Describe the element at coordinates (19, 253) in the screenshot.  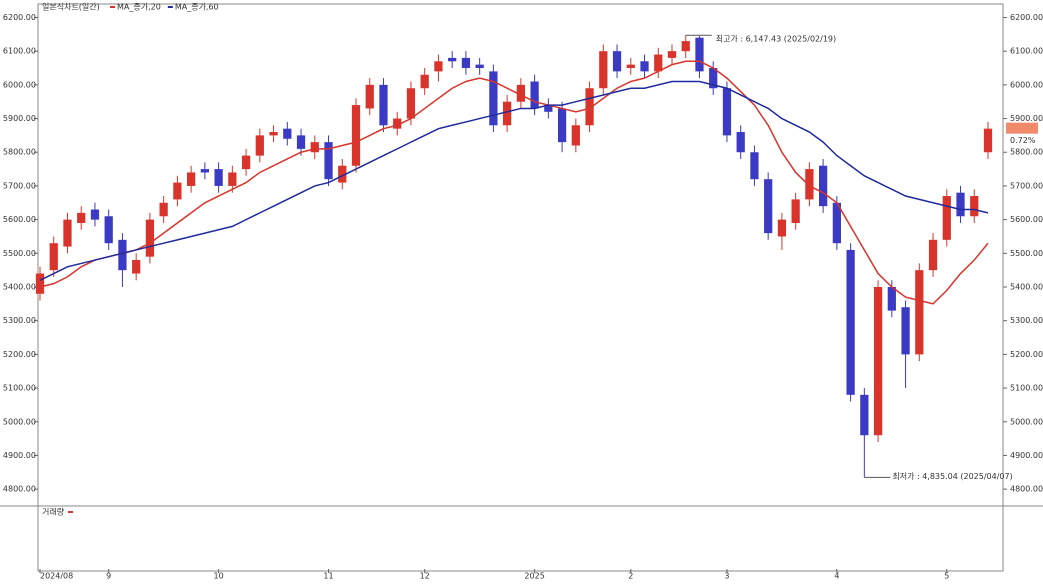
I see `y-tick-label: 5500.00` at that location.